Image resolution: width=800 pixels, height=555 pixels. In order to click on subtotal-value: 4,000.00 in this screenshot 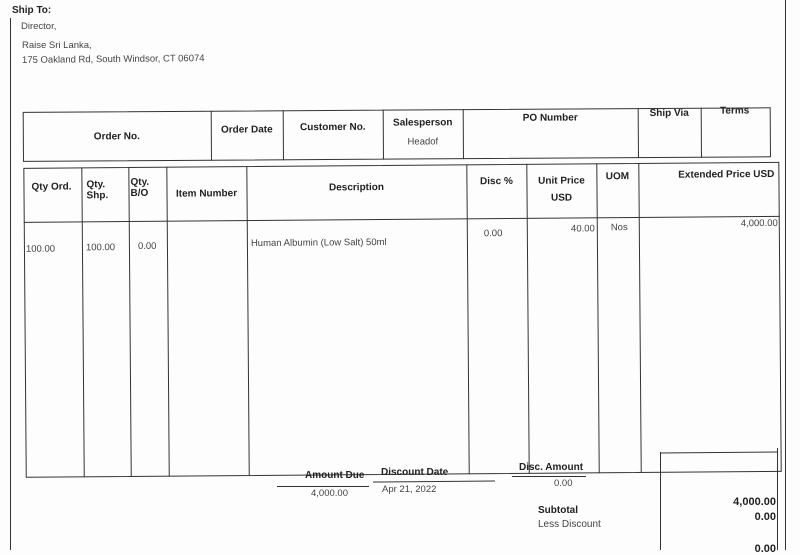, I will do `click(754, 502)`.